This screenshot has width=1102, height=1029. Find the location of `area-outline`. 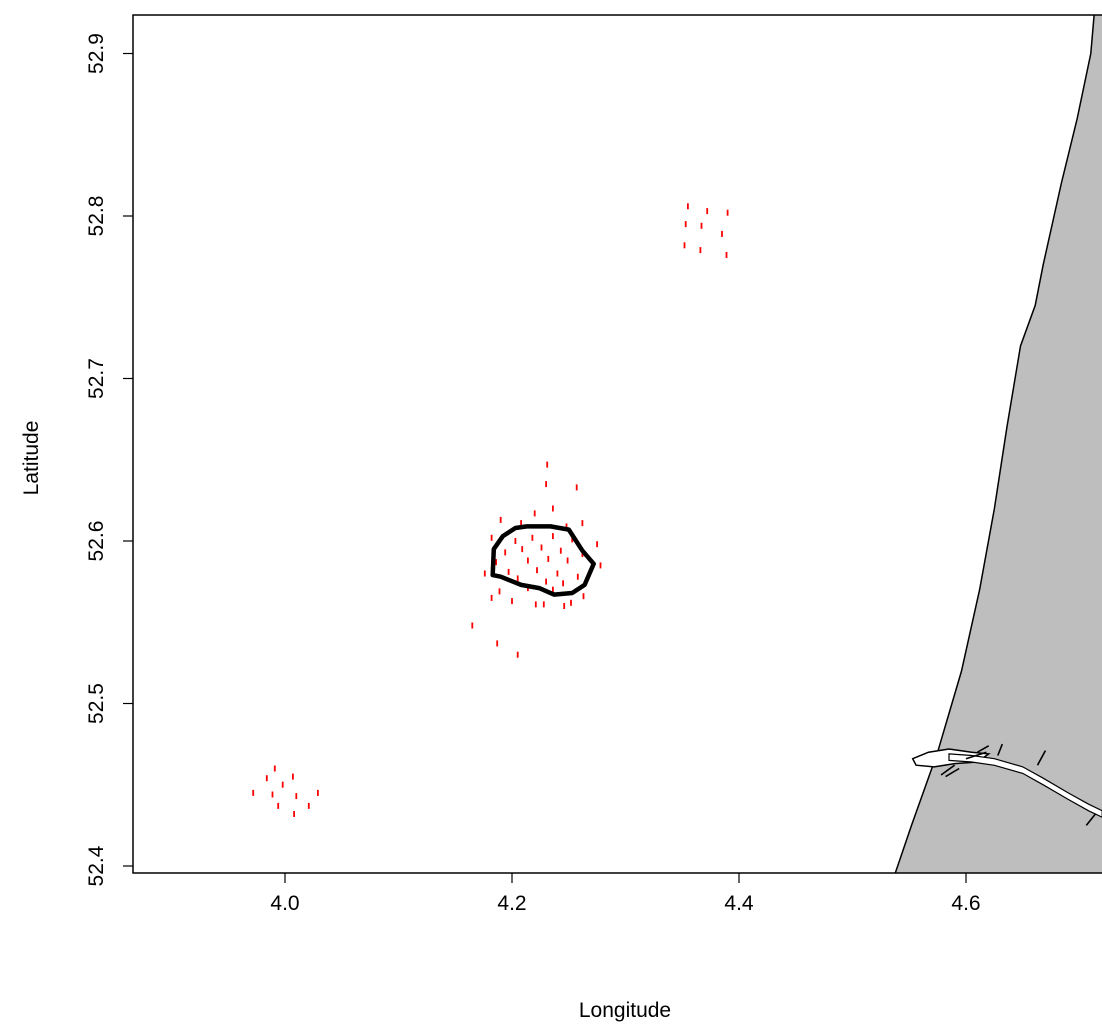

area-outline is located at coordinates (543, 560).